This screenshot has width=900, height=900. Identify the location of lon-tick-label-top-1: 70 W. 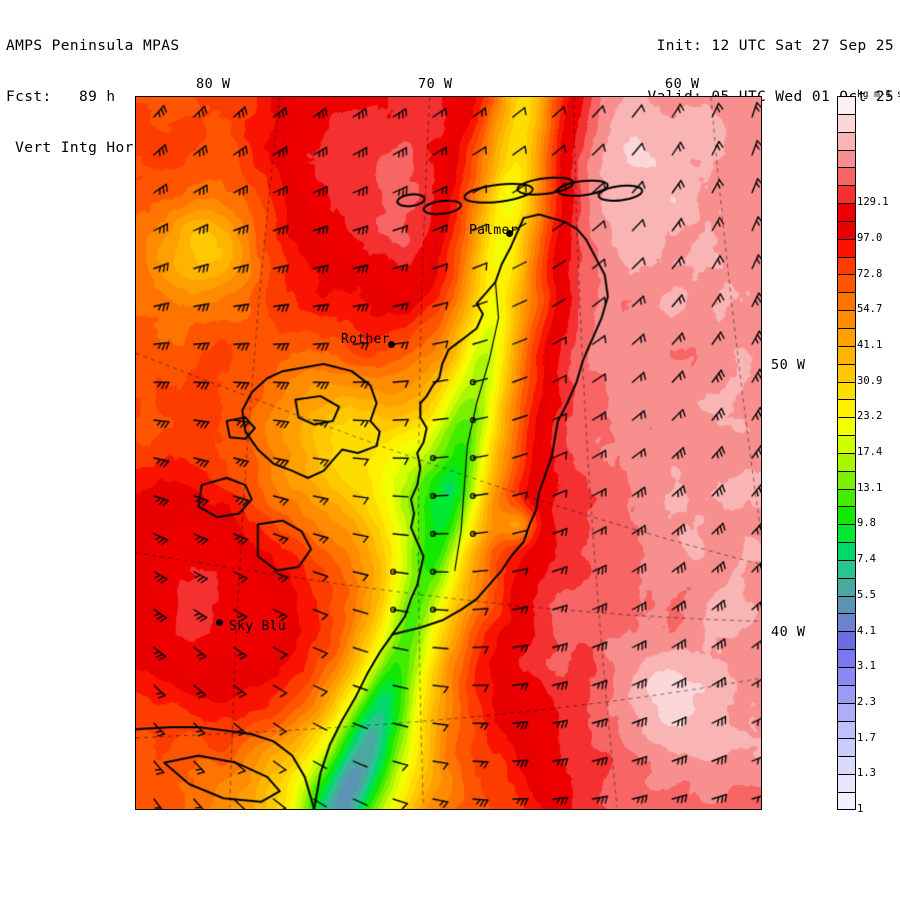
(435, 84).